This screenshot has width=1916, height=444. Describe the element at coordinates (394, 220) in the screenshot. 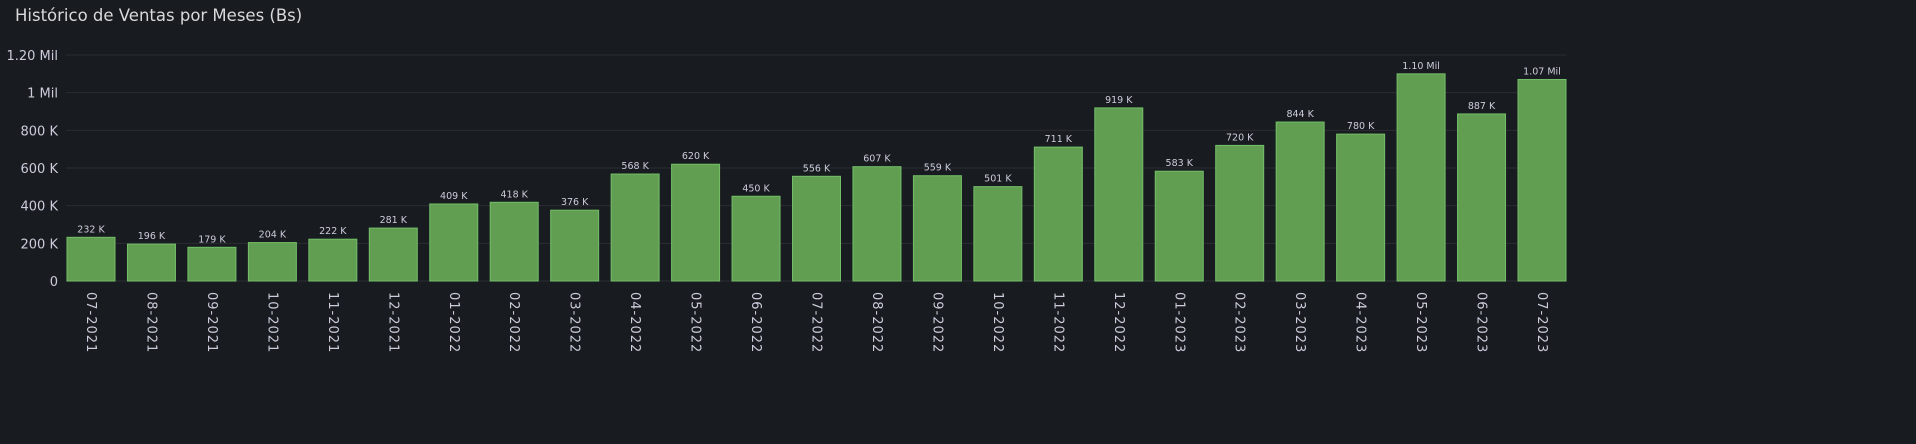

I see `data-label: 281 K` at that location.